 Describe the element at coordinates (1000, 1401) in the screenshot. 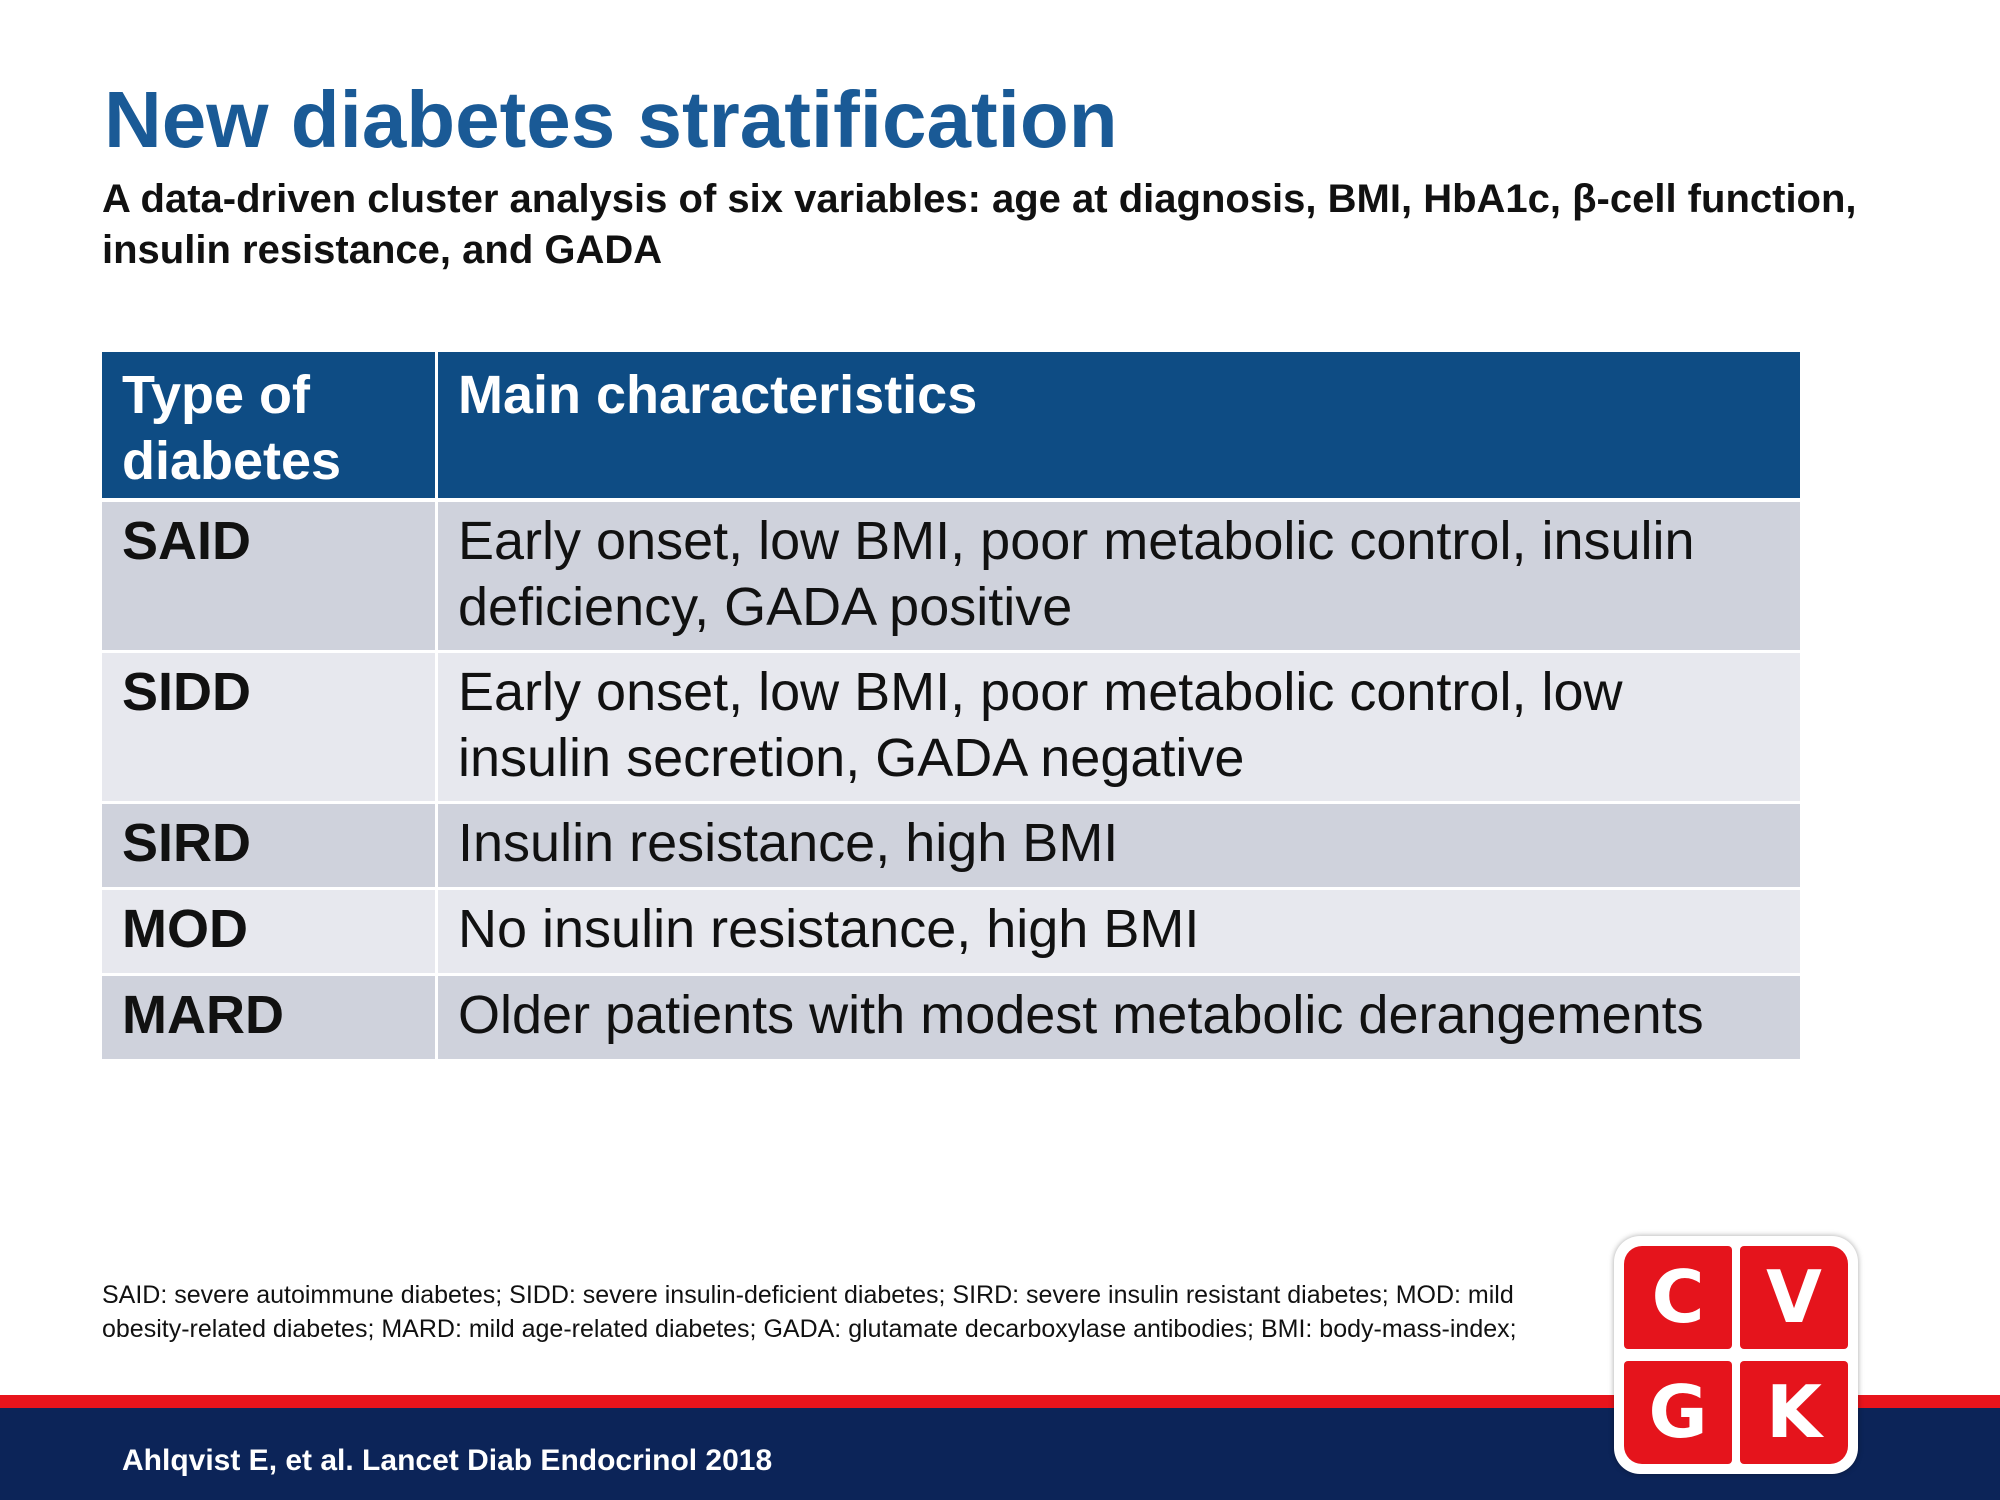

I see `footer-accent-stripe` at that location.